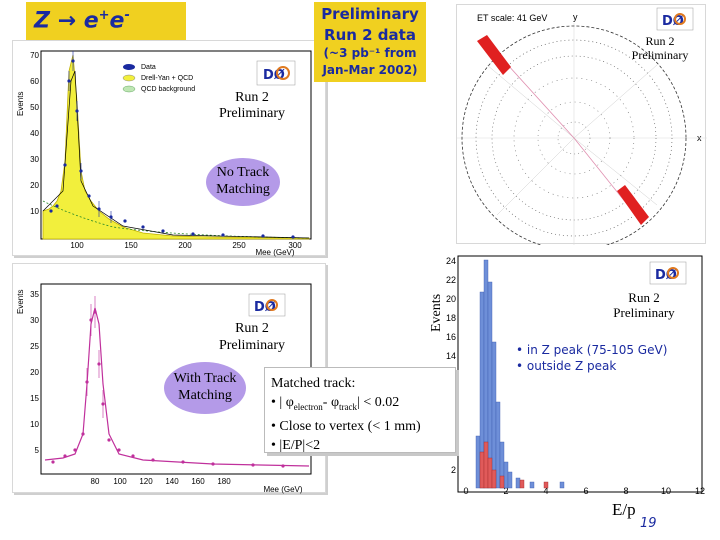  What do you see at coordinates (346, 426) in the screenshot?
I see `matched-vertex-cut: • Close to vertex (< 1 mm)` at bounding box center [346, 426].